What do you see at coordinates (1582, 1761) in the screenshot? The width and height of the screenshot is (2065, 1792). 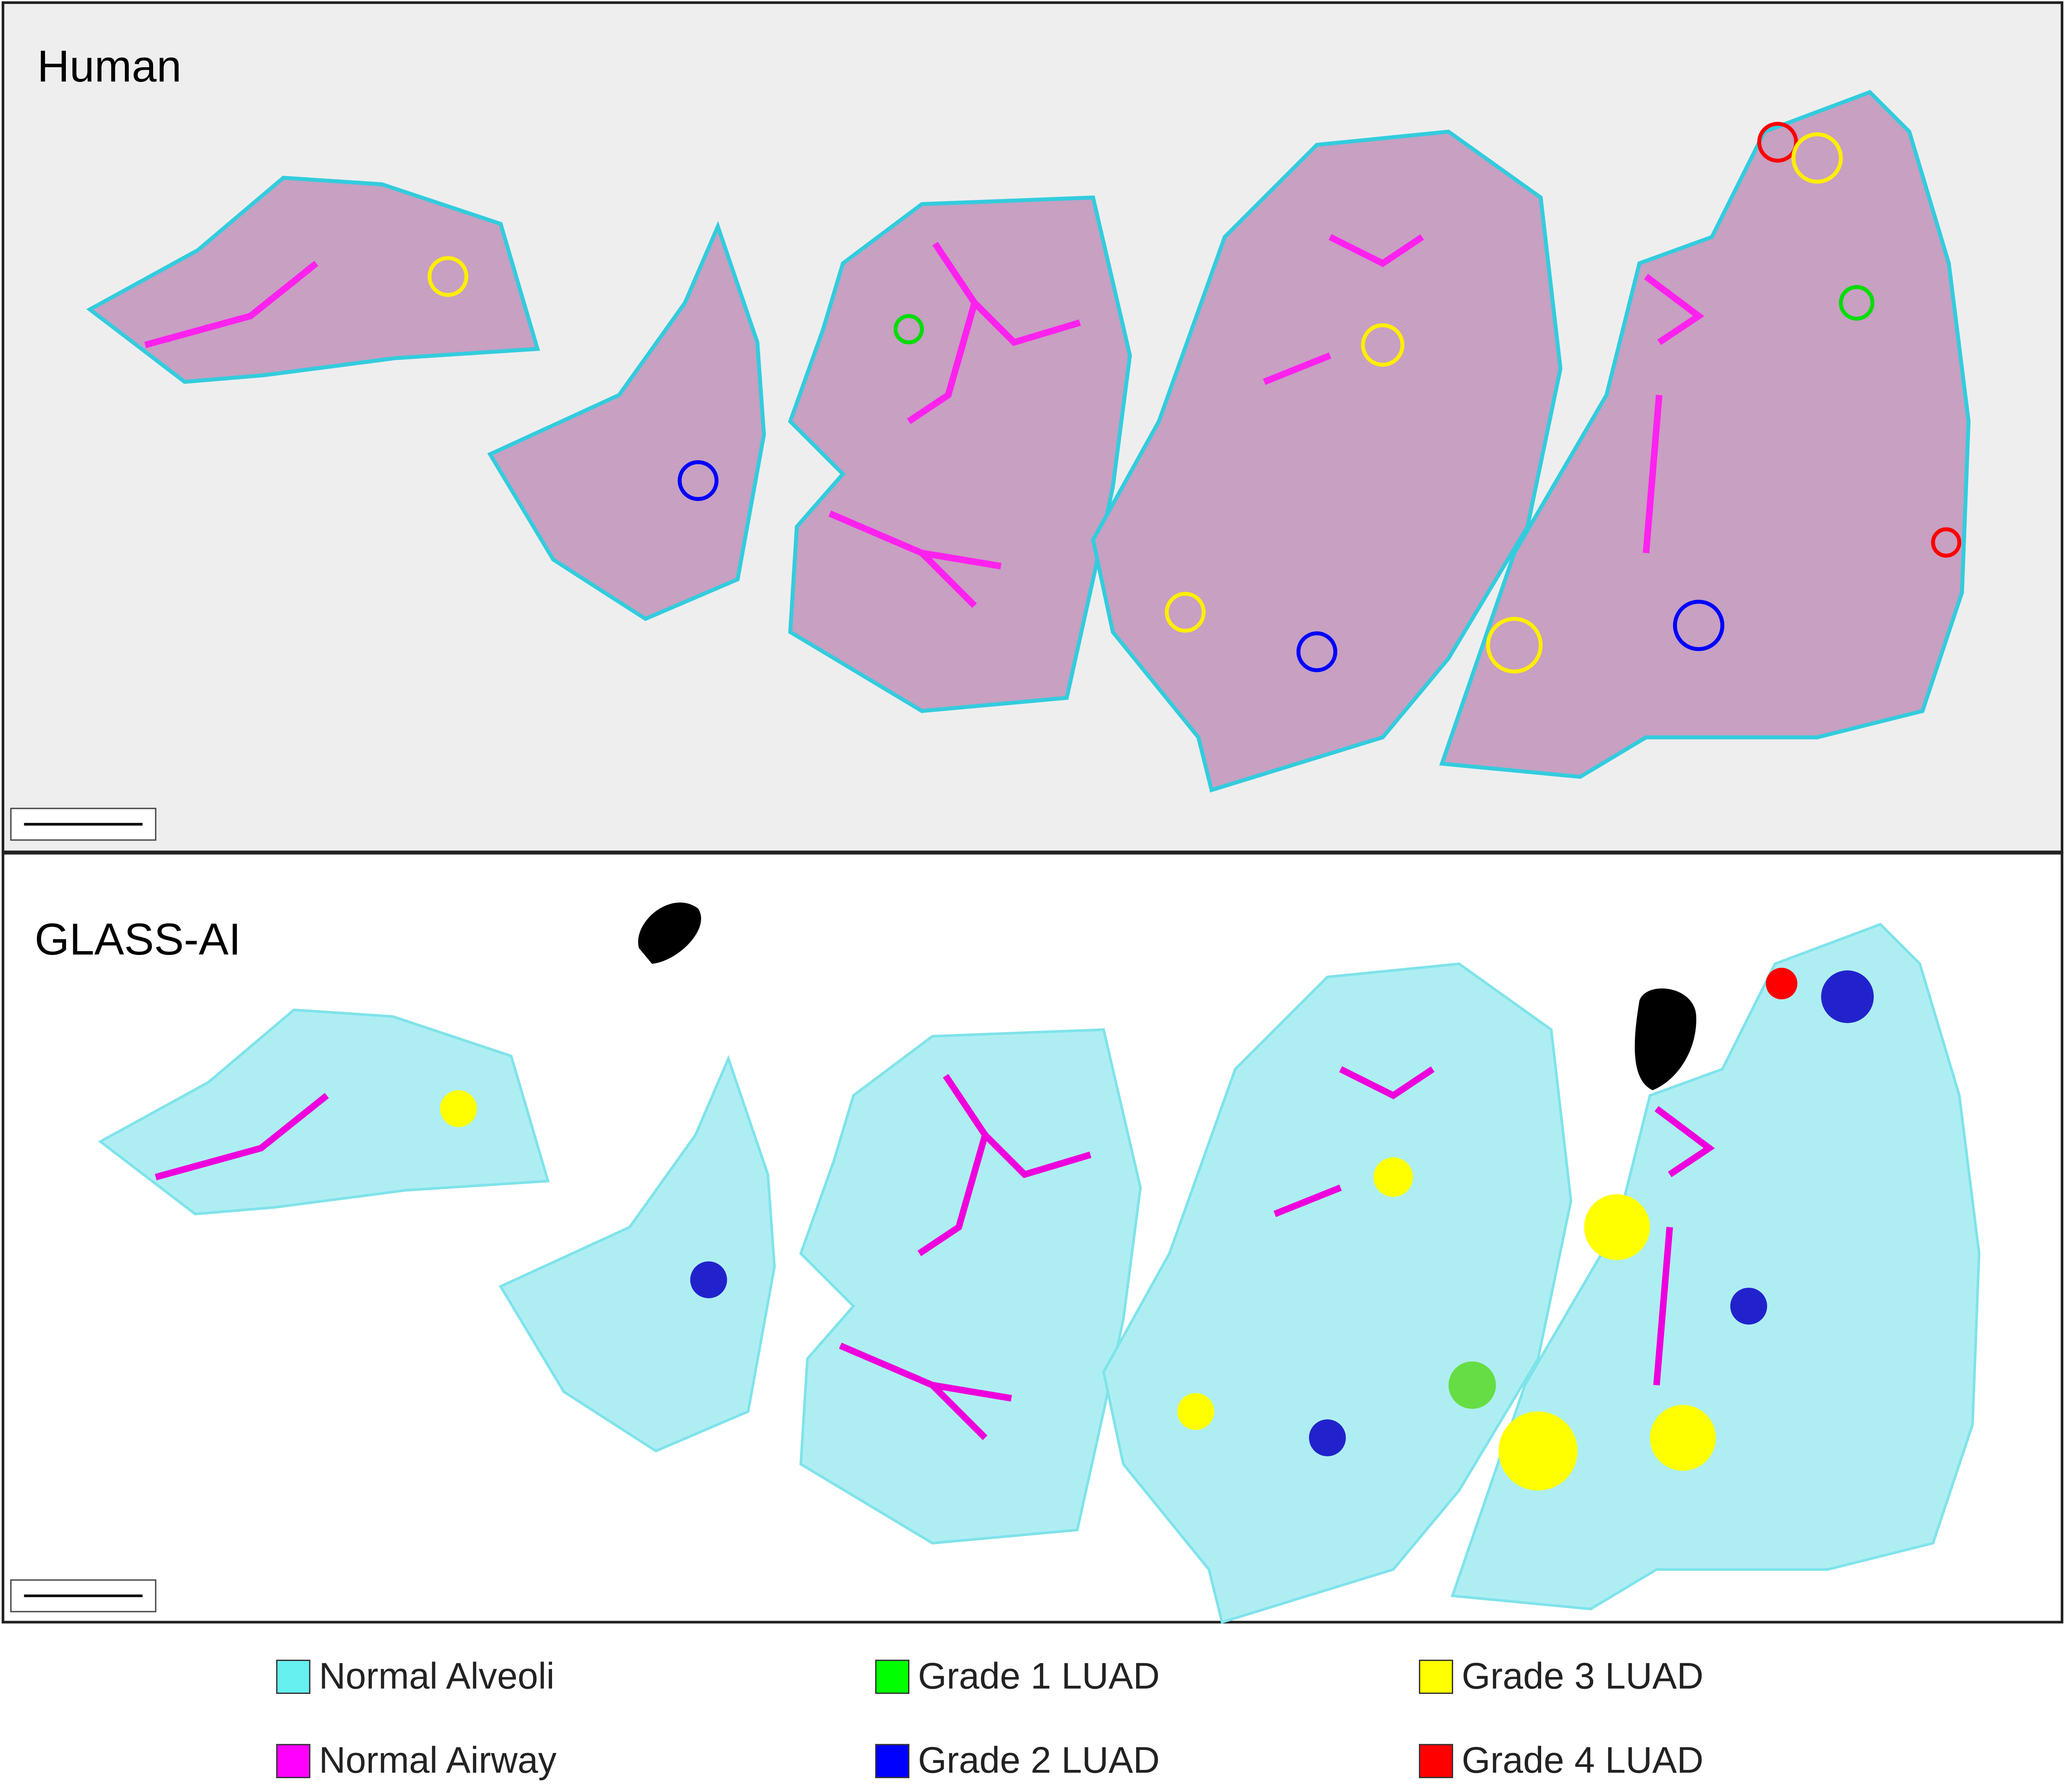 I see `legend-label: Grade 4 LUAD` at bounding box center [1582, 1761].